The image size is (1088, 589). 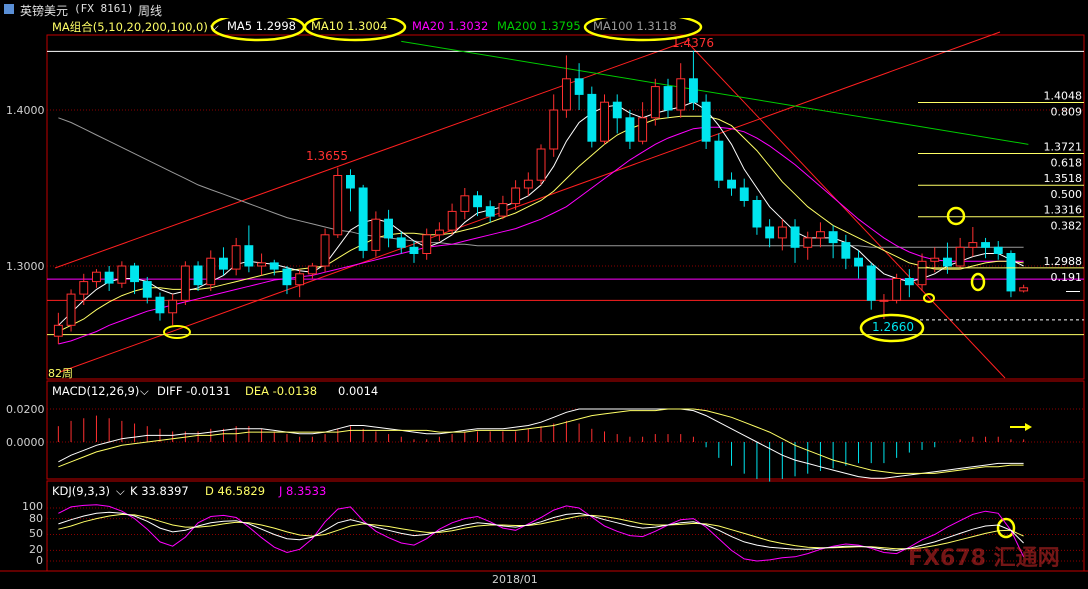 What do you see at coordinates (235, 491) in the screenshot?
I see `kdj-d-value: D 46.5829` at bounding box center [235, 491].